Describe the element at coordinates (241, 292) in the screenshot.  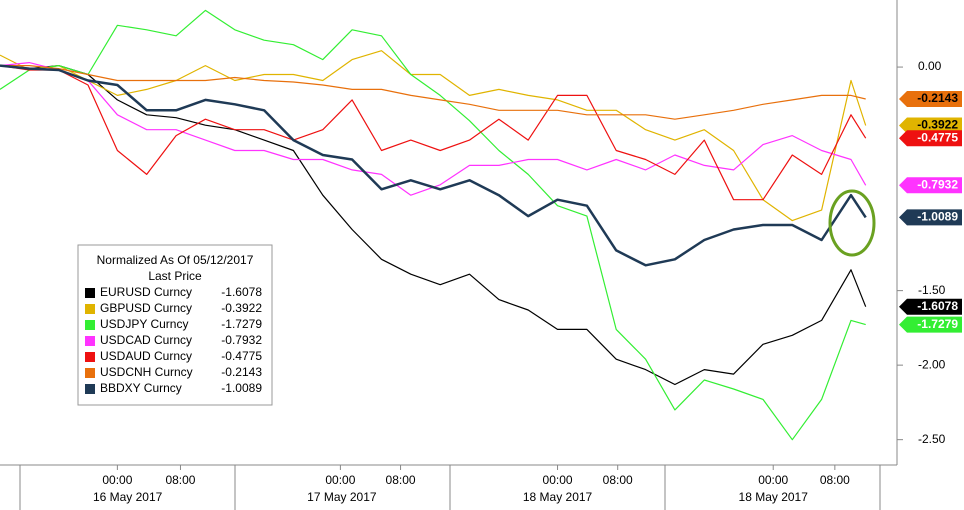
I see `legend-value: -1.6078` at that location.